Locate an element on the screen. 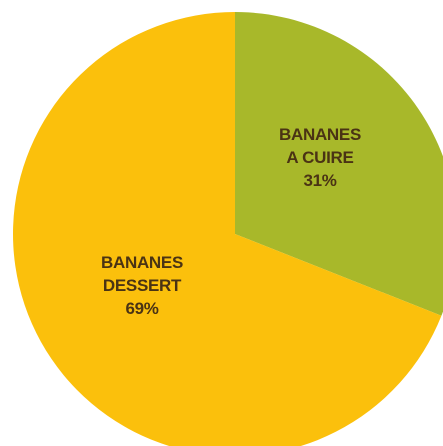 Image resolution: width=443 pixels, height=446 pixels. slice-category-label: DESSERT is located at coordinates (142, 285).